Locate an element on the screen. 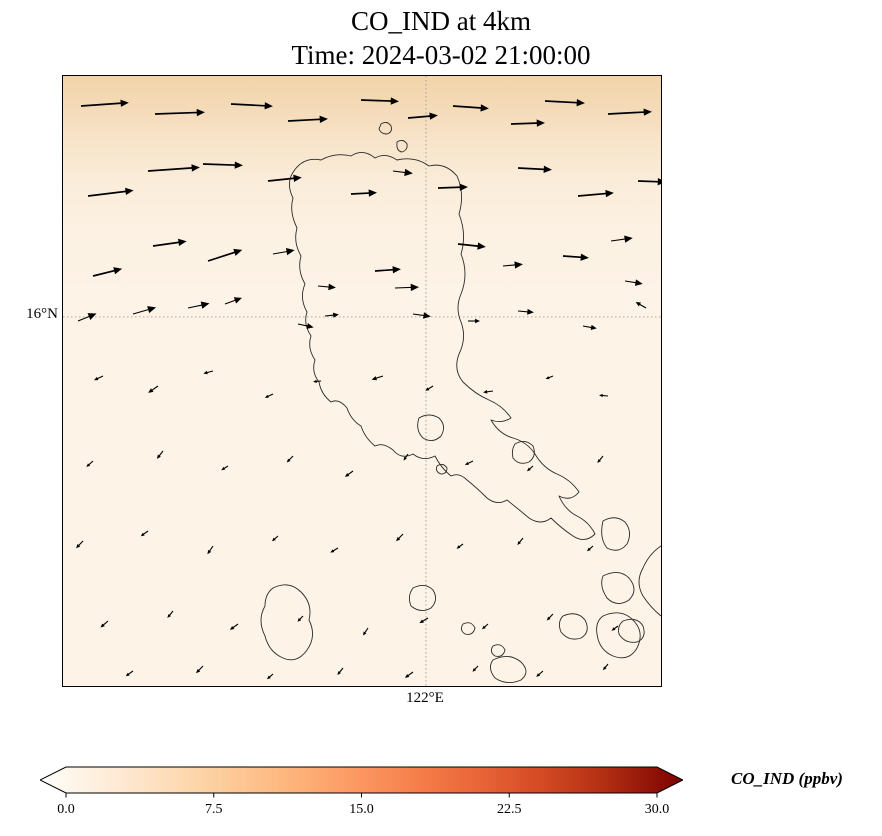 The image size is (882, 836). colorbar-tick-label: 15.0 is located at coordinates (361, 809).